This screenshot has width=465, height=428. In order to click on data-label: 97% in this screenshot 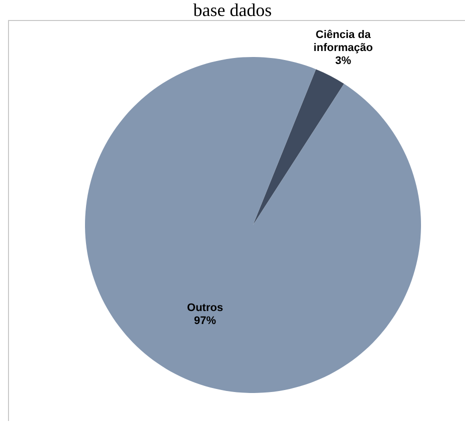, I will do `click(205, 320)`.